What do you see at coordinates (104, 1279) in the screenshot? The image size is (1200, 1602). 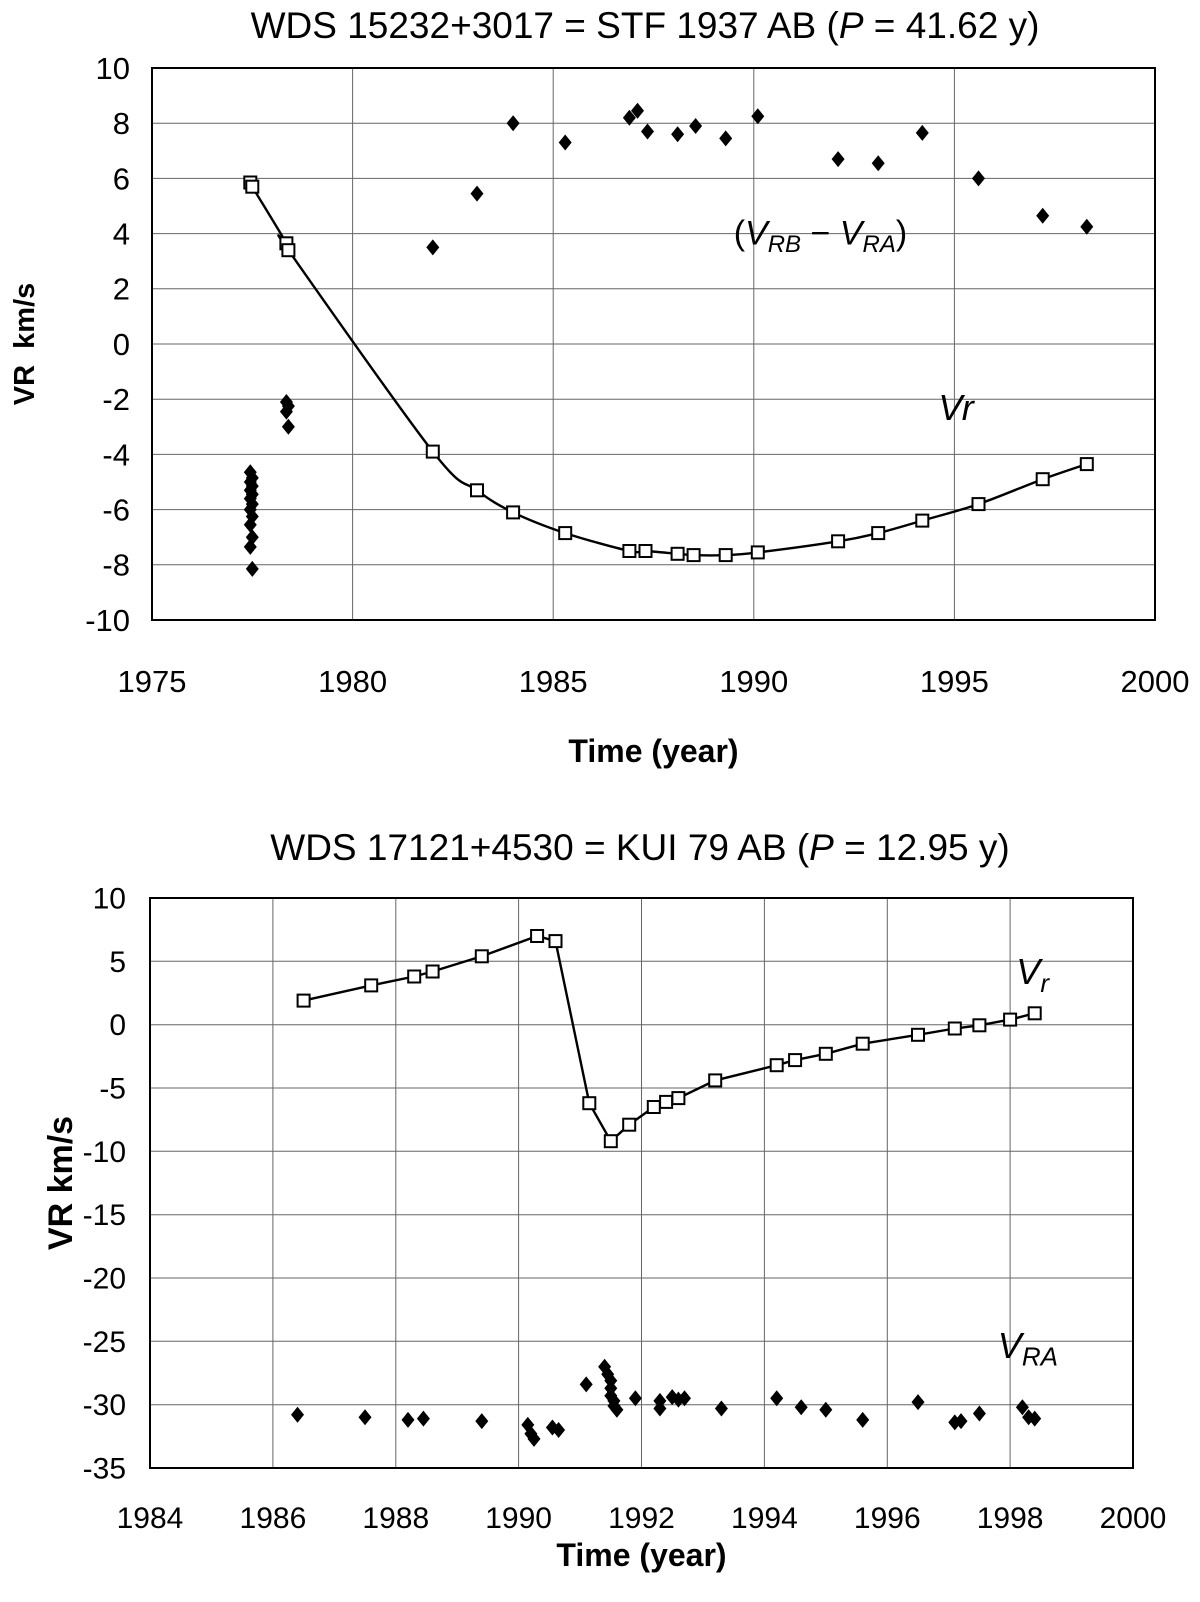 I see `y-tick-label: -20` at bounding box center [104, 1279].